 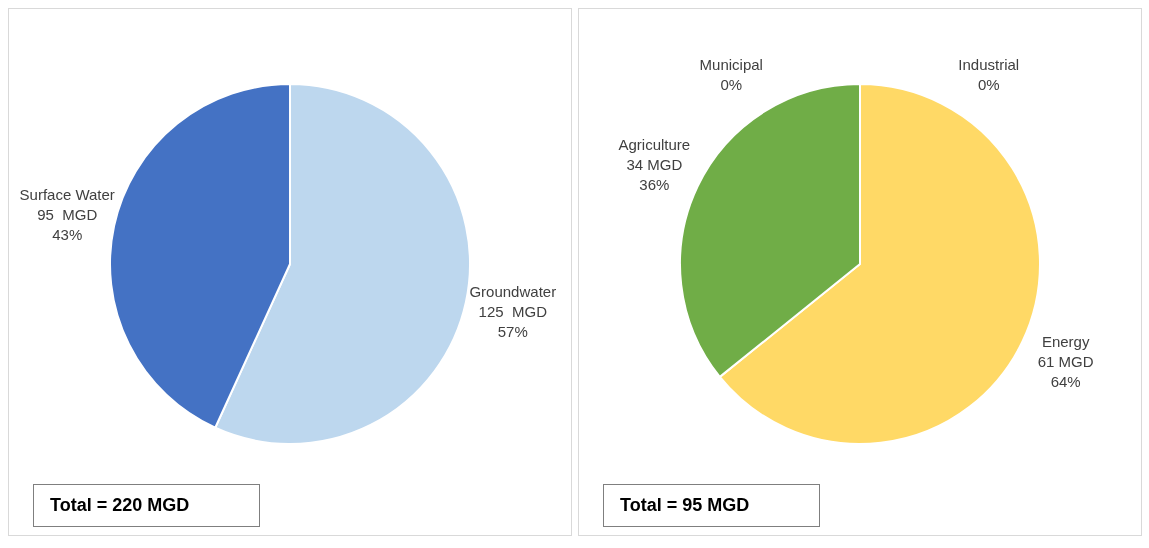 I want to click on text: Total = 95 MGD, so click(x=712, y=505).